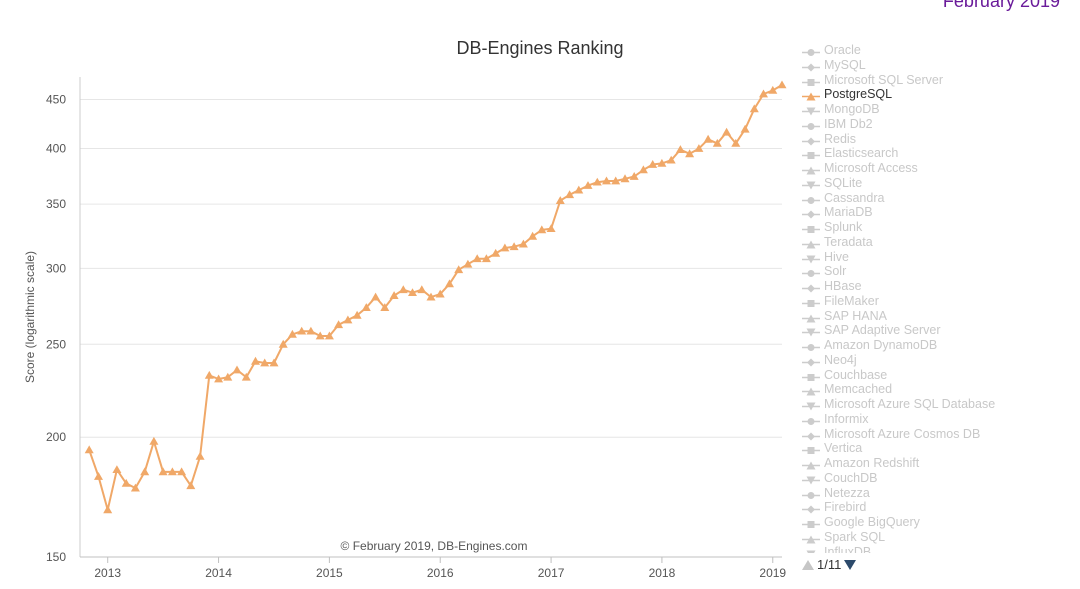 This screenshot has width=1080, height=589. I want to click on legend-item-oracle: Oracle, so click(937, 50).